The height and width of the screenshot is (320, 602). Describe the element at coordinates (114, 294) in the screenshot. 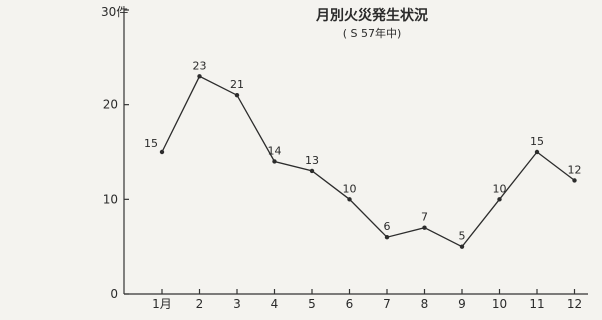

I see `y-tick-label: 0` at that location.